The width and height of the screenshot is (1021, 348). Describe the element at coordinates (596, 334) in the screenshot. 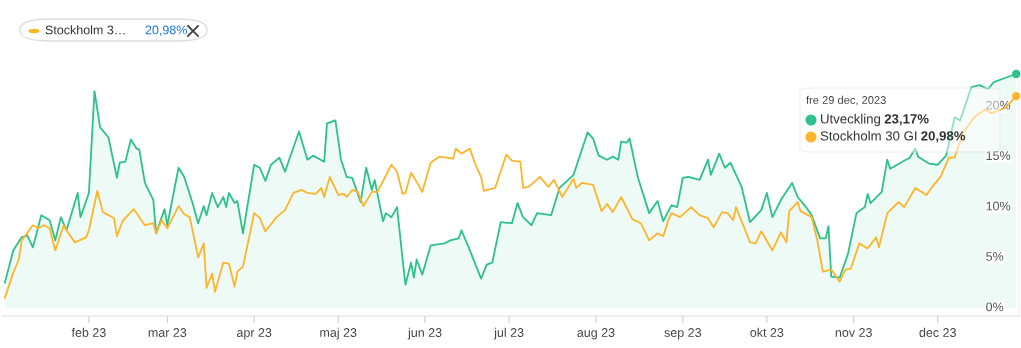

I see `x-tick-label: aug 23` at that location.